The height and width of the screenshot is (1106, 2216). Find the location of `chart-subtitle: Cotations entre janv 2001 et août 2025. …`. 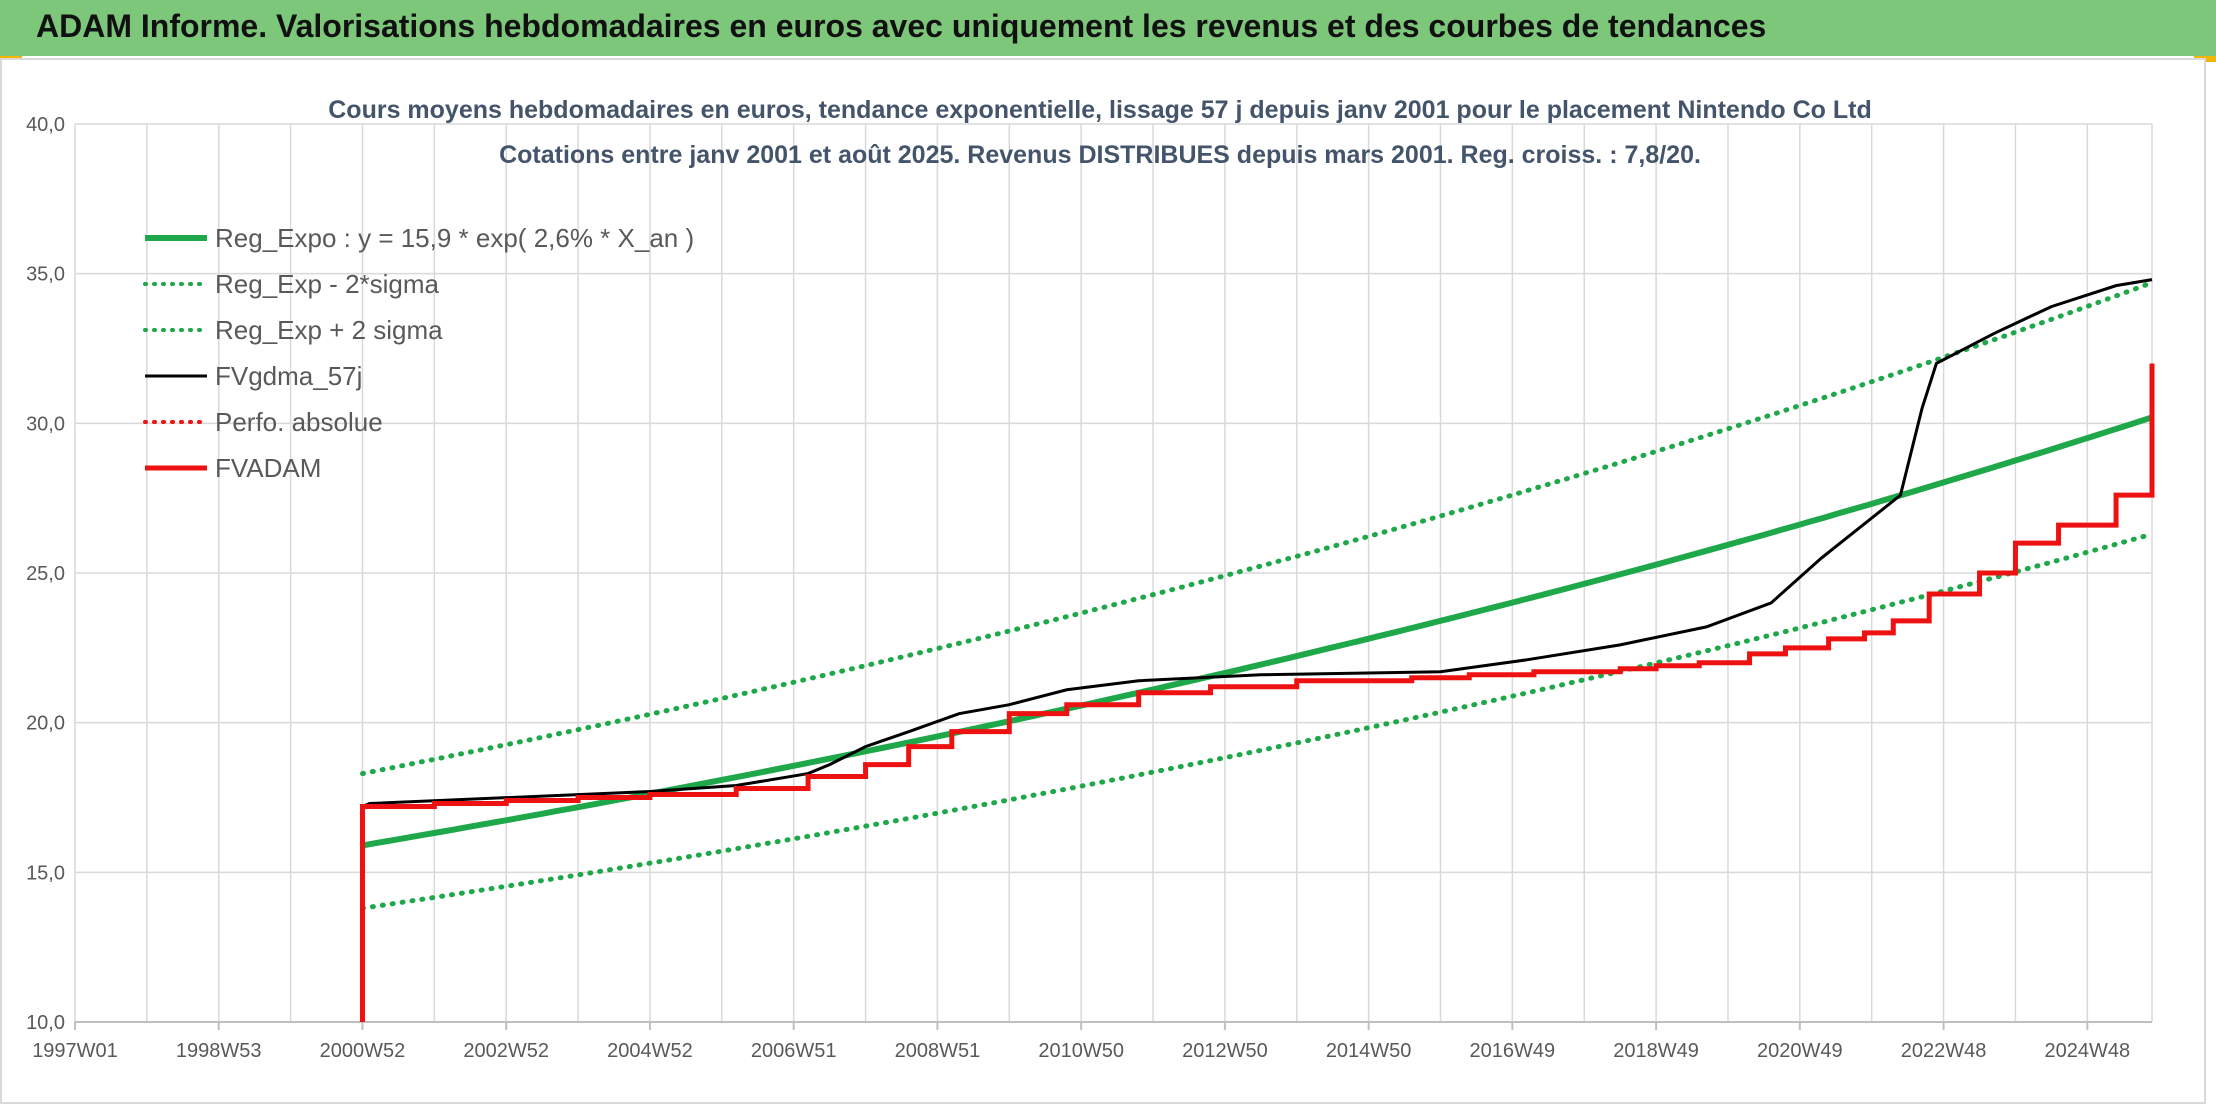

chart-subtitle: Cotations entre janv 2001 et août 2025. … is located at coordinates (1100, 155).